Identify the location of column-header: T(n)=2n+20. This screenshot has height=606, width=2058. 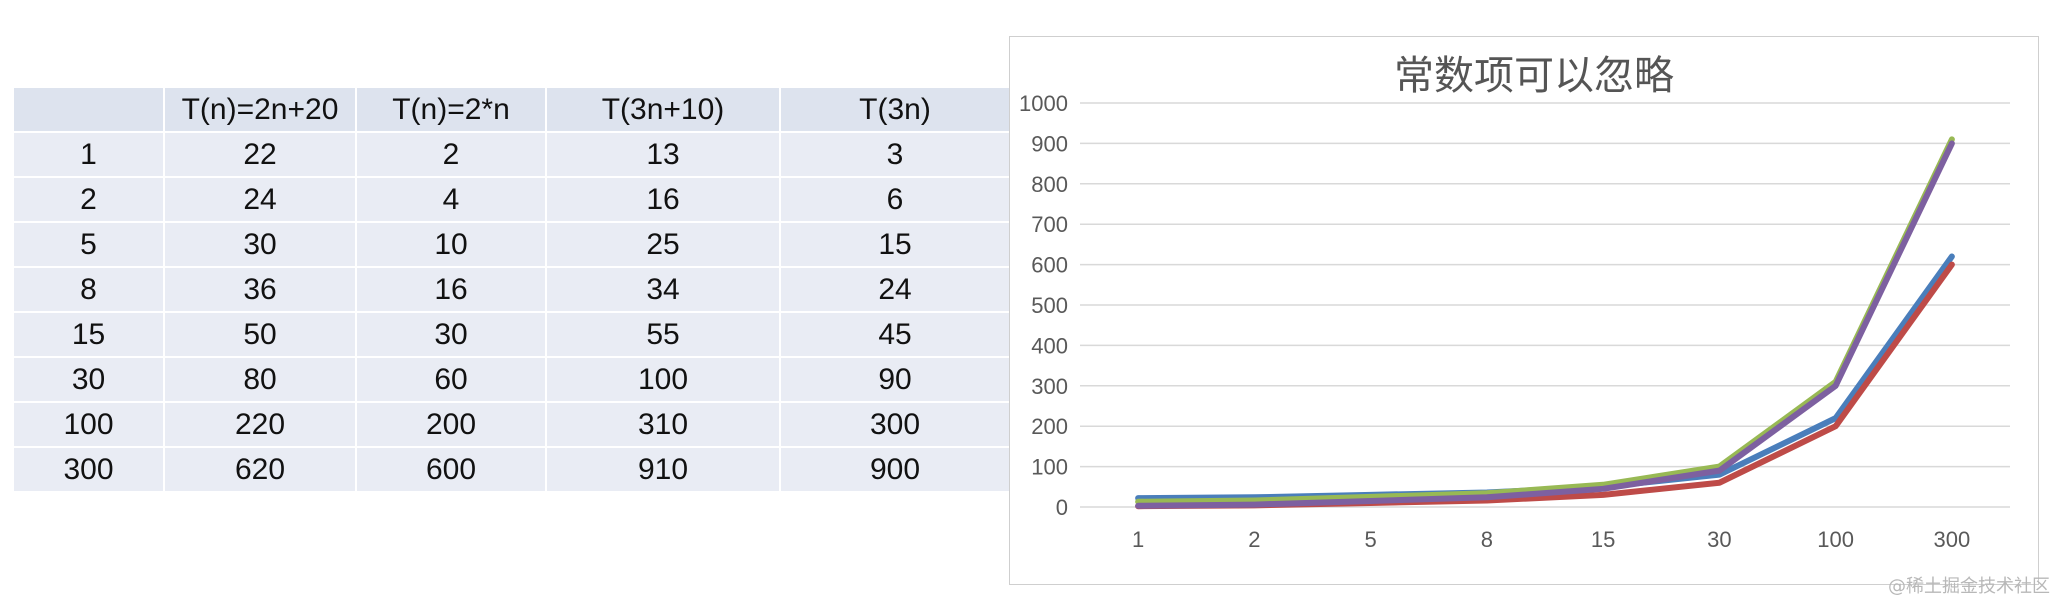
(260, 110).